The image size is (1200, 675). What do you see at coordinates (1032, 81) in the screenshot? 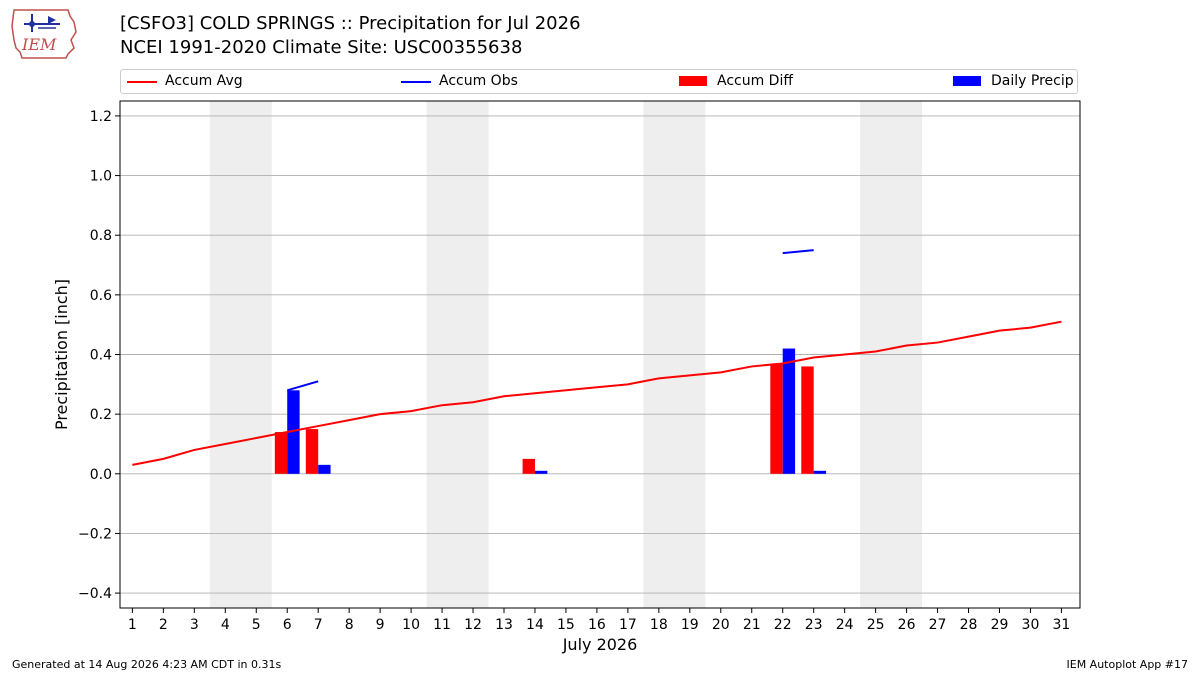
I see `legend-label-daily-precip: Daily Precip` at bounding box center [1032, 81].